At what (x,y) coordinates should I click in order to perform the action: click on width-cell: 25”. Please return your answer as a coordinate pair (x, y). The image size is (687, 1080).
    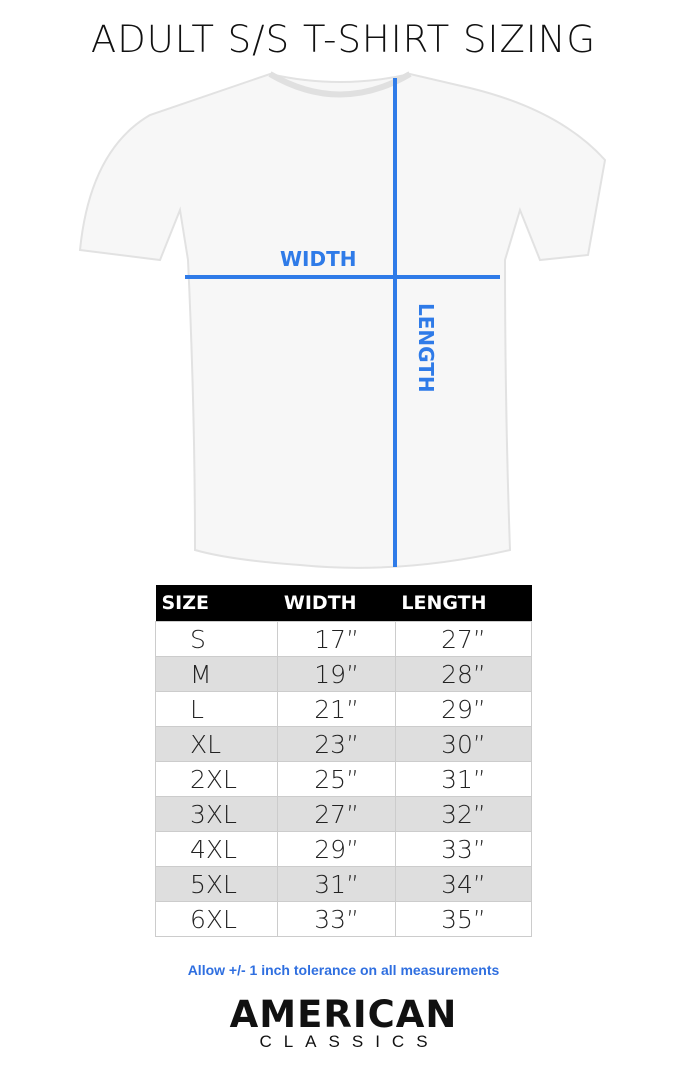
    Looking at the image, I should click on (336, 779).